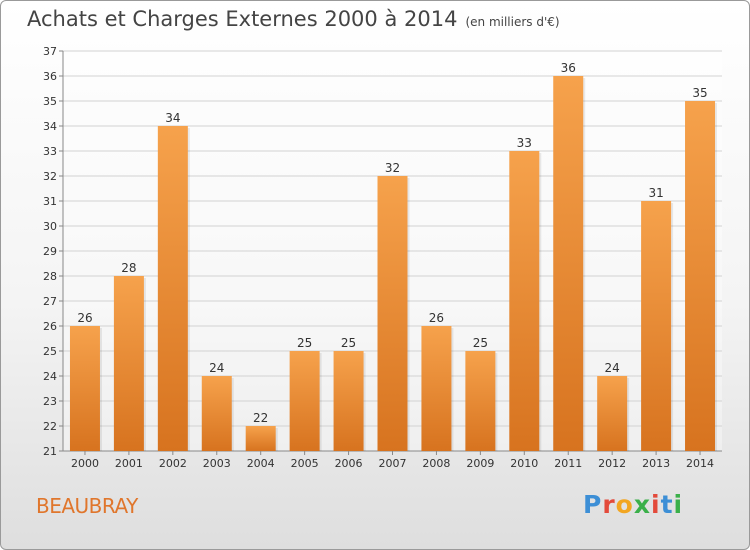  What do you see at coordinates (172, 118) in the screenshot?
I see `data-label: 34` at bounding box center [172, 118].